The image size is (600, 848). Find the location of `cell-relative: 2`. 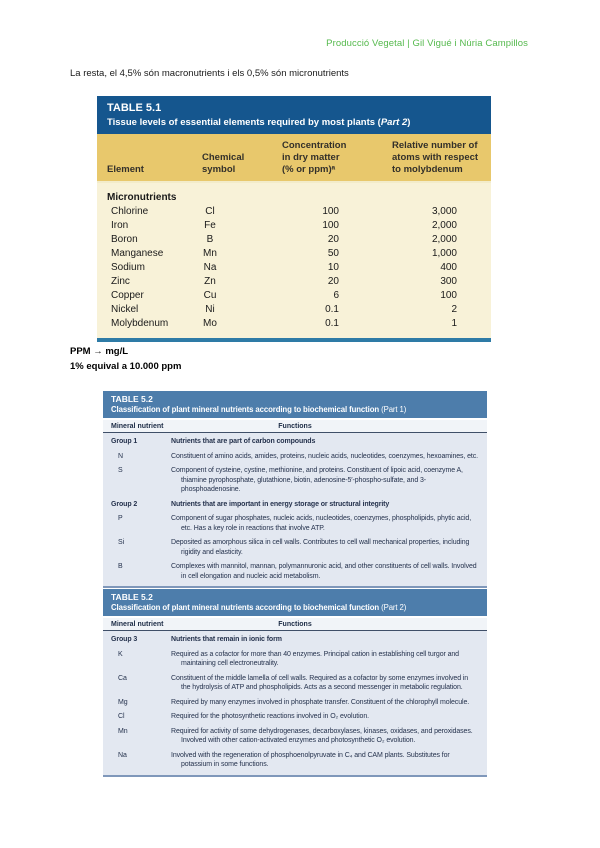

cell-relative: 2 is located at coordinates (454, 309).